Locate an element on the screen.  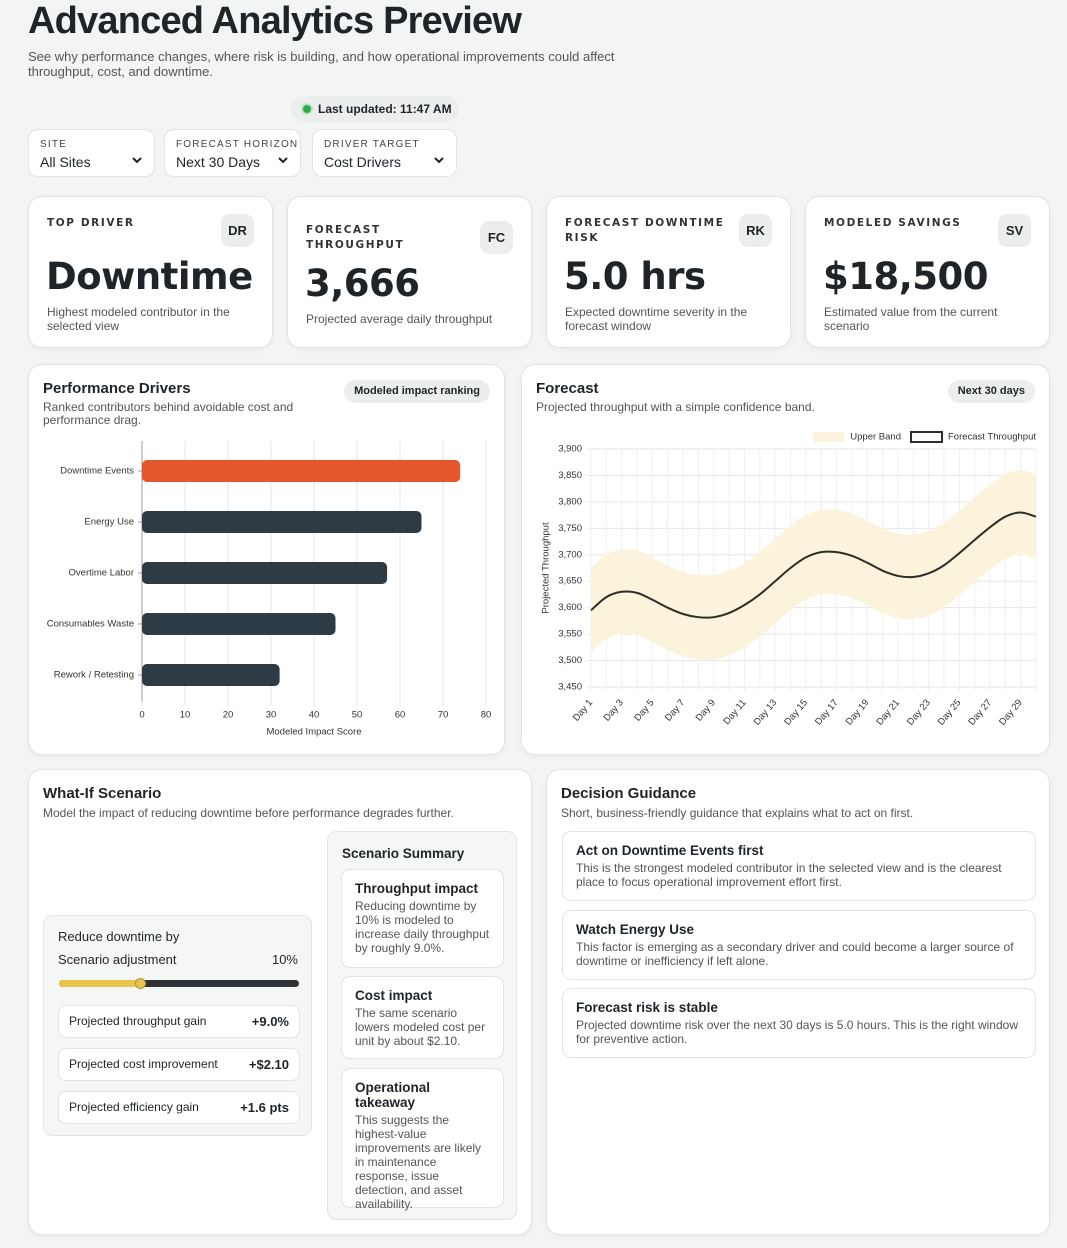
guidance-item-title: Forecast risk is stable is located at coordinates (647, 1007).